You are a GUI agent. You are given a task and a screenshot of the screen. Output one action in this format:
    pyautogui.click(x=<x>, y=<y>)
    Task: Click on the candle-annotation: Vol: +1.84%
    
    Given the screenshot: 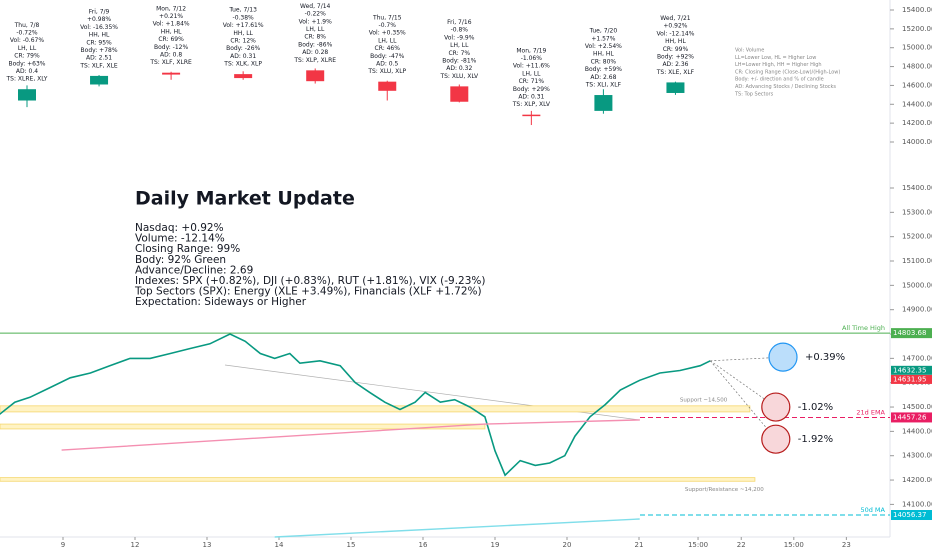 What is the action you would take?
    pyautogui.click(x=171, y=24)
    